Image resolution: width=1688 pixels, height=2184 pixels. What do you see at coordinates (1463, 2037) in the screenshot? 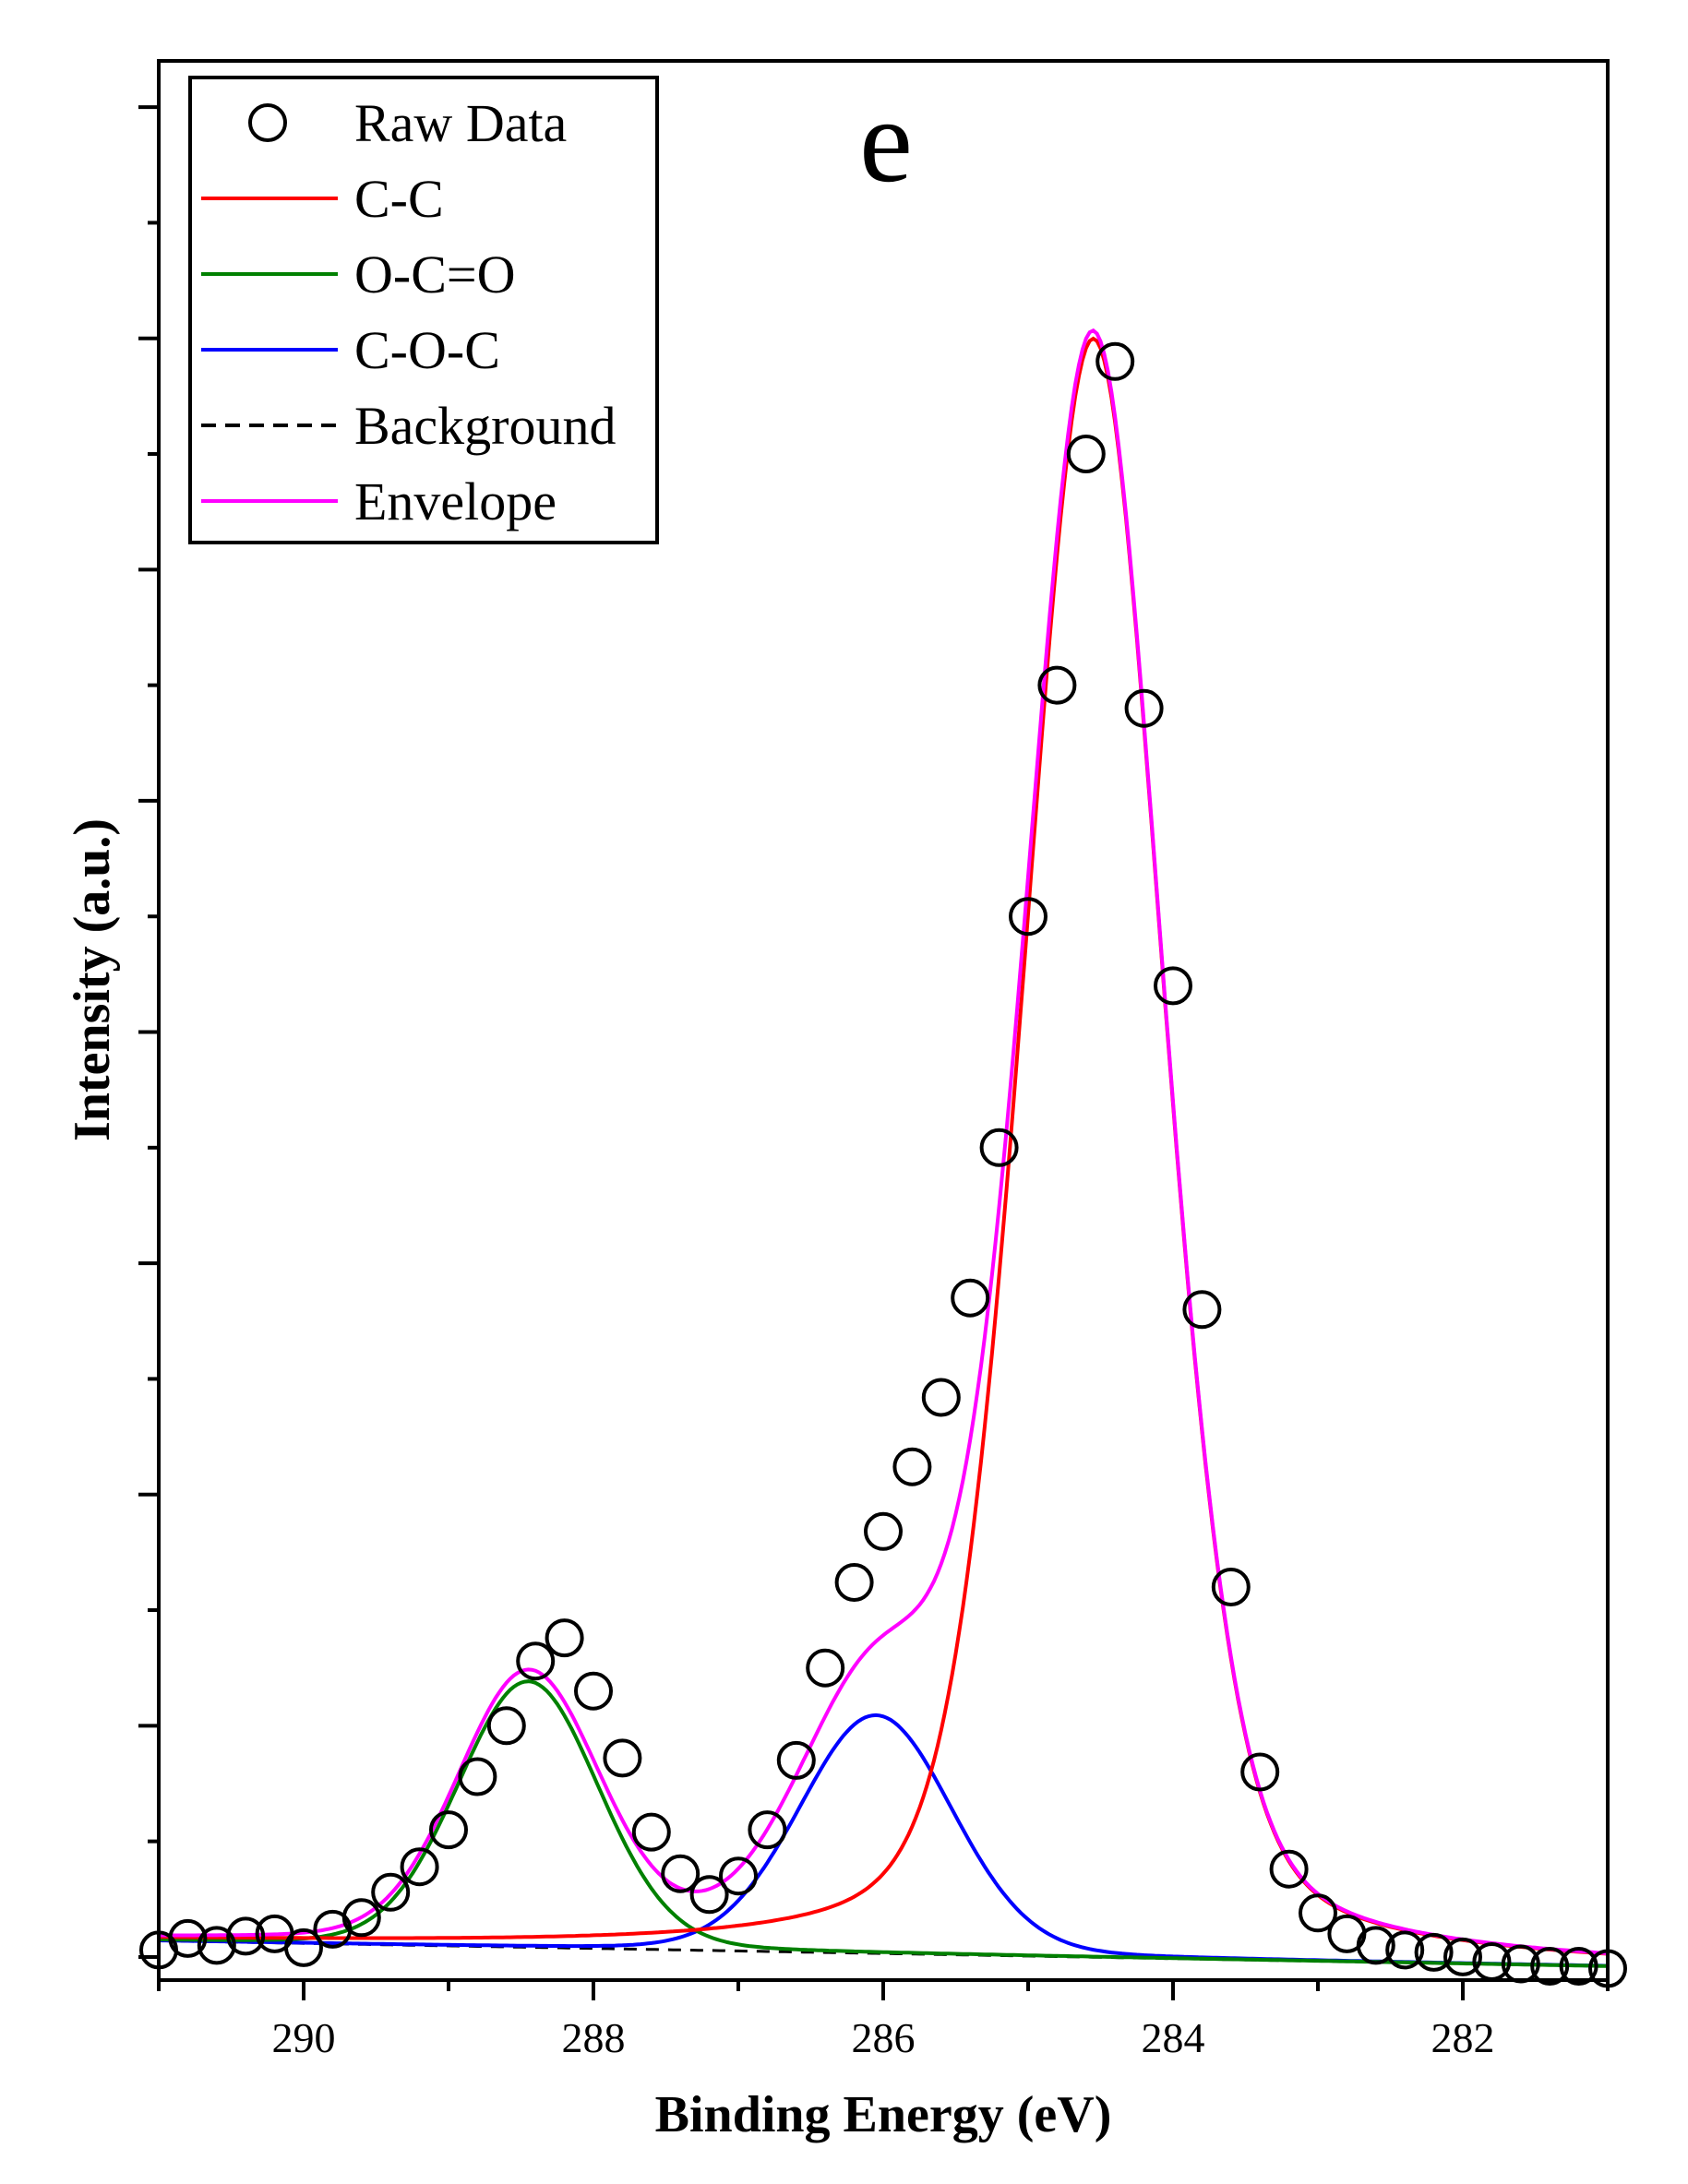
I see `x-tick-label: 282` at bounding box center [1463, 2037].